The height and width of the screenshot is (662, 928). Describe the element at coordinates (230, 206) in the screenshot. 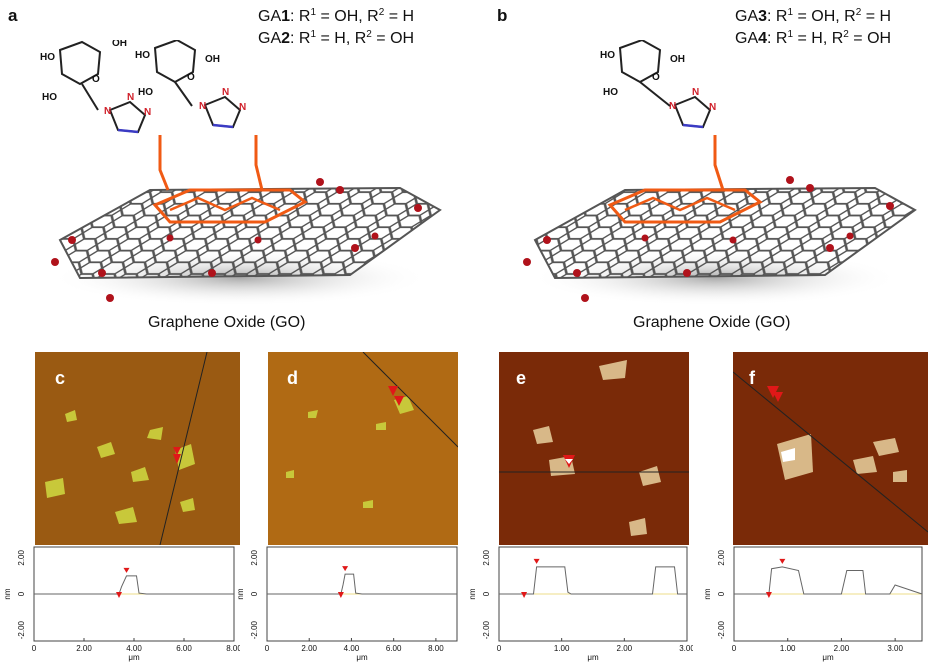

I see `pyrene-anchor` at that location.